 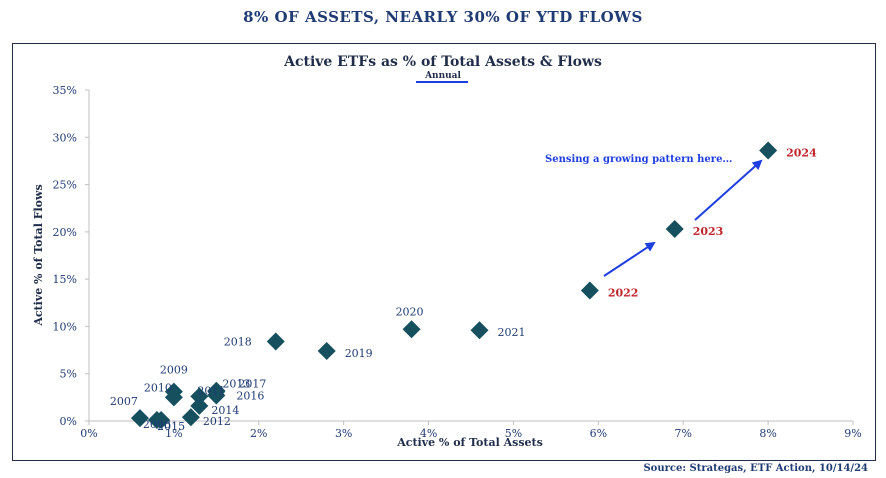 What do you see at coordinates (598, 433) in the screenshot?
I see `x-tick-label: 6%` at bounding box center [598, 433].